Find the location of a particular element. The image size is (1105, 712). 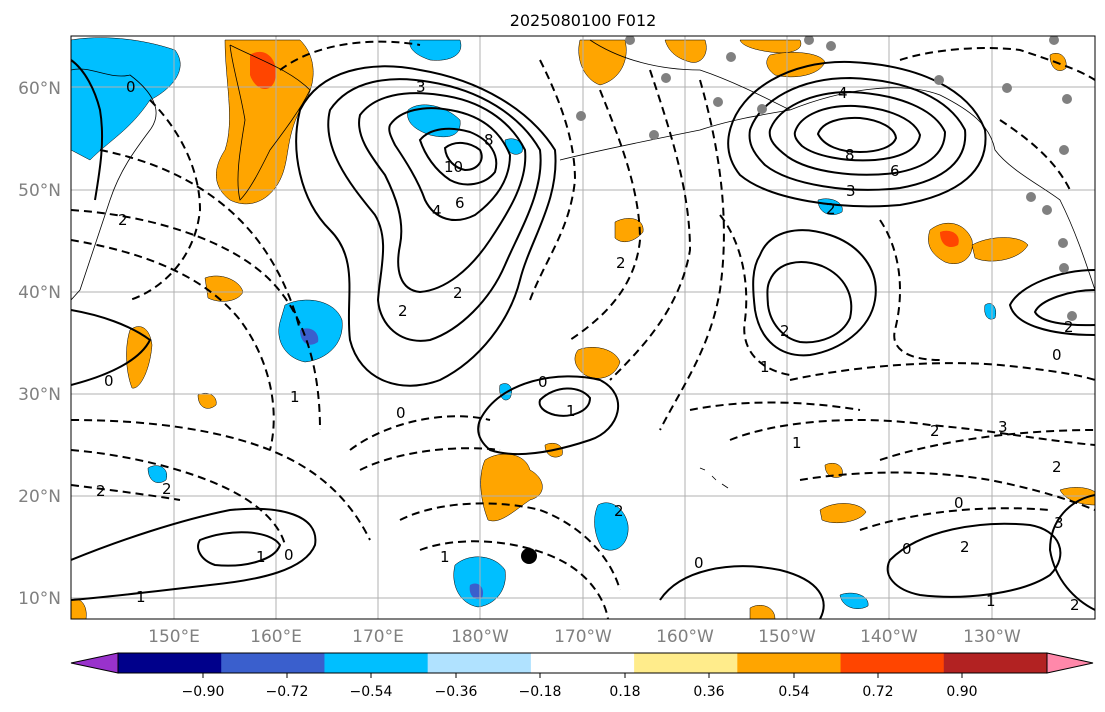

colorbar-tick-label: 0.36 is located at coordinates (708, 692).